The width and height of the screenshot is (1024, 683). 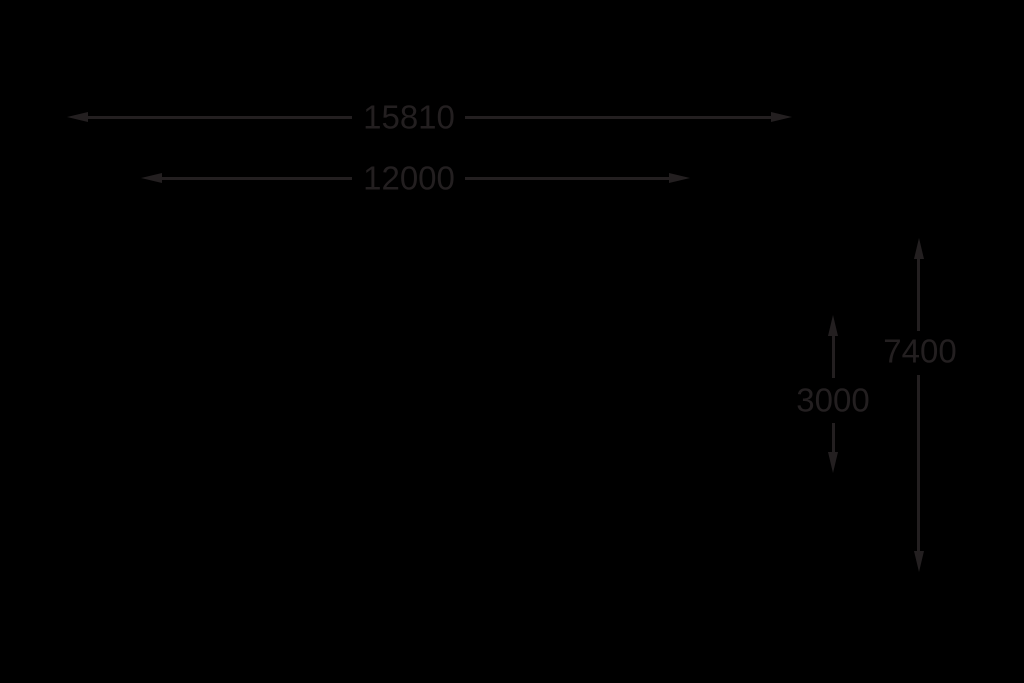 What do you see at coordinates (833, 400) in the screenshot?
I see `dimension-label: 3000` at bounding box center [833, 400].